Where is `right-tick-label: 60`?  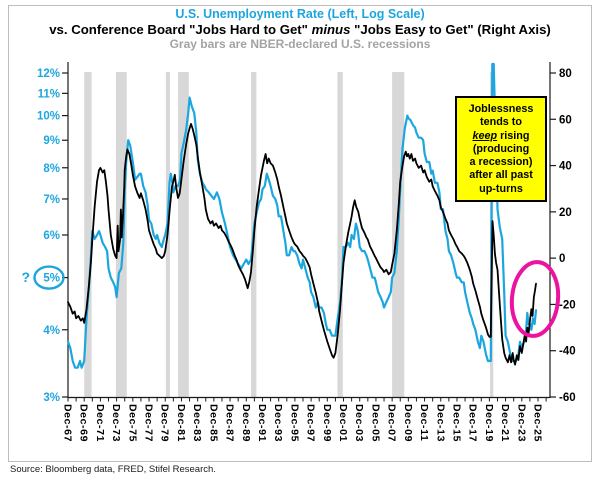 right-tick-label: 60 is located at coordinates (565, 120).